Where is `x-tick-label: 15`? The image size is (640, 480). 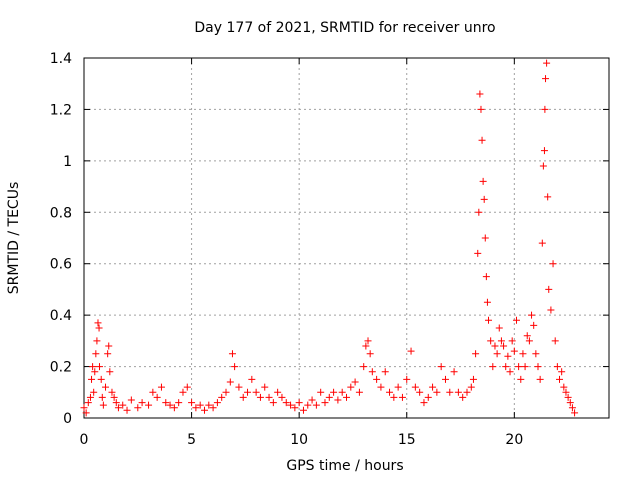 x-tick-label: 15 is located at coordinates (407, 440).